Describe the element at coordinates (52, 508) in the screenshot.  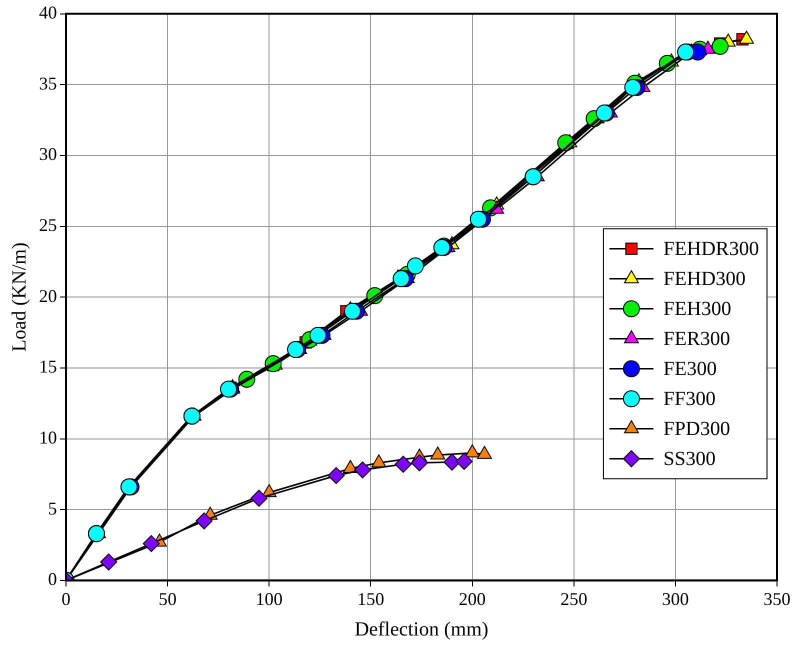
I see `y-tick-label: 5` at that location.